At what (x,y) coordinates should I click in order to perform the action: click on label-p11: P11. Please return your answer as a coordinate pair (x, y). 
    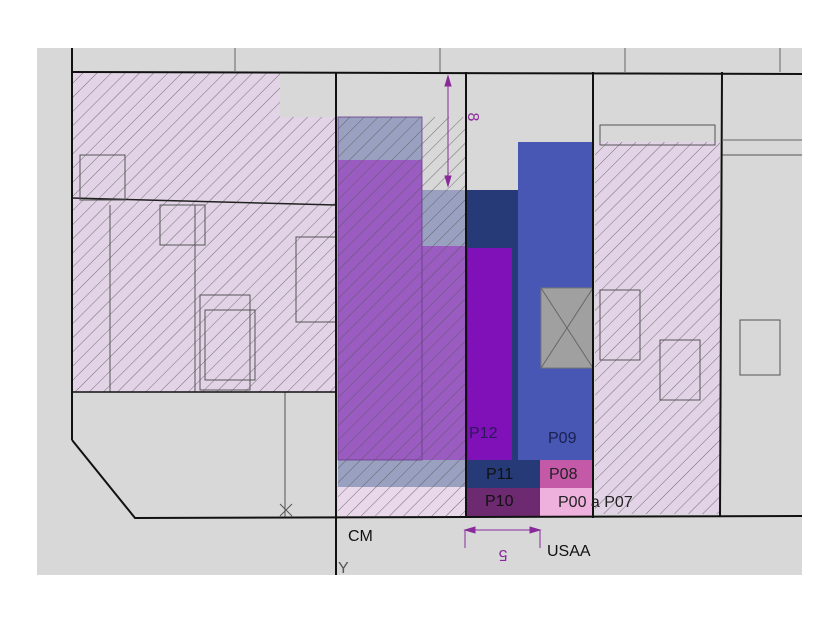
    Looking at the image, I should click on (499, 474).